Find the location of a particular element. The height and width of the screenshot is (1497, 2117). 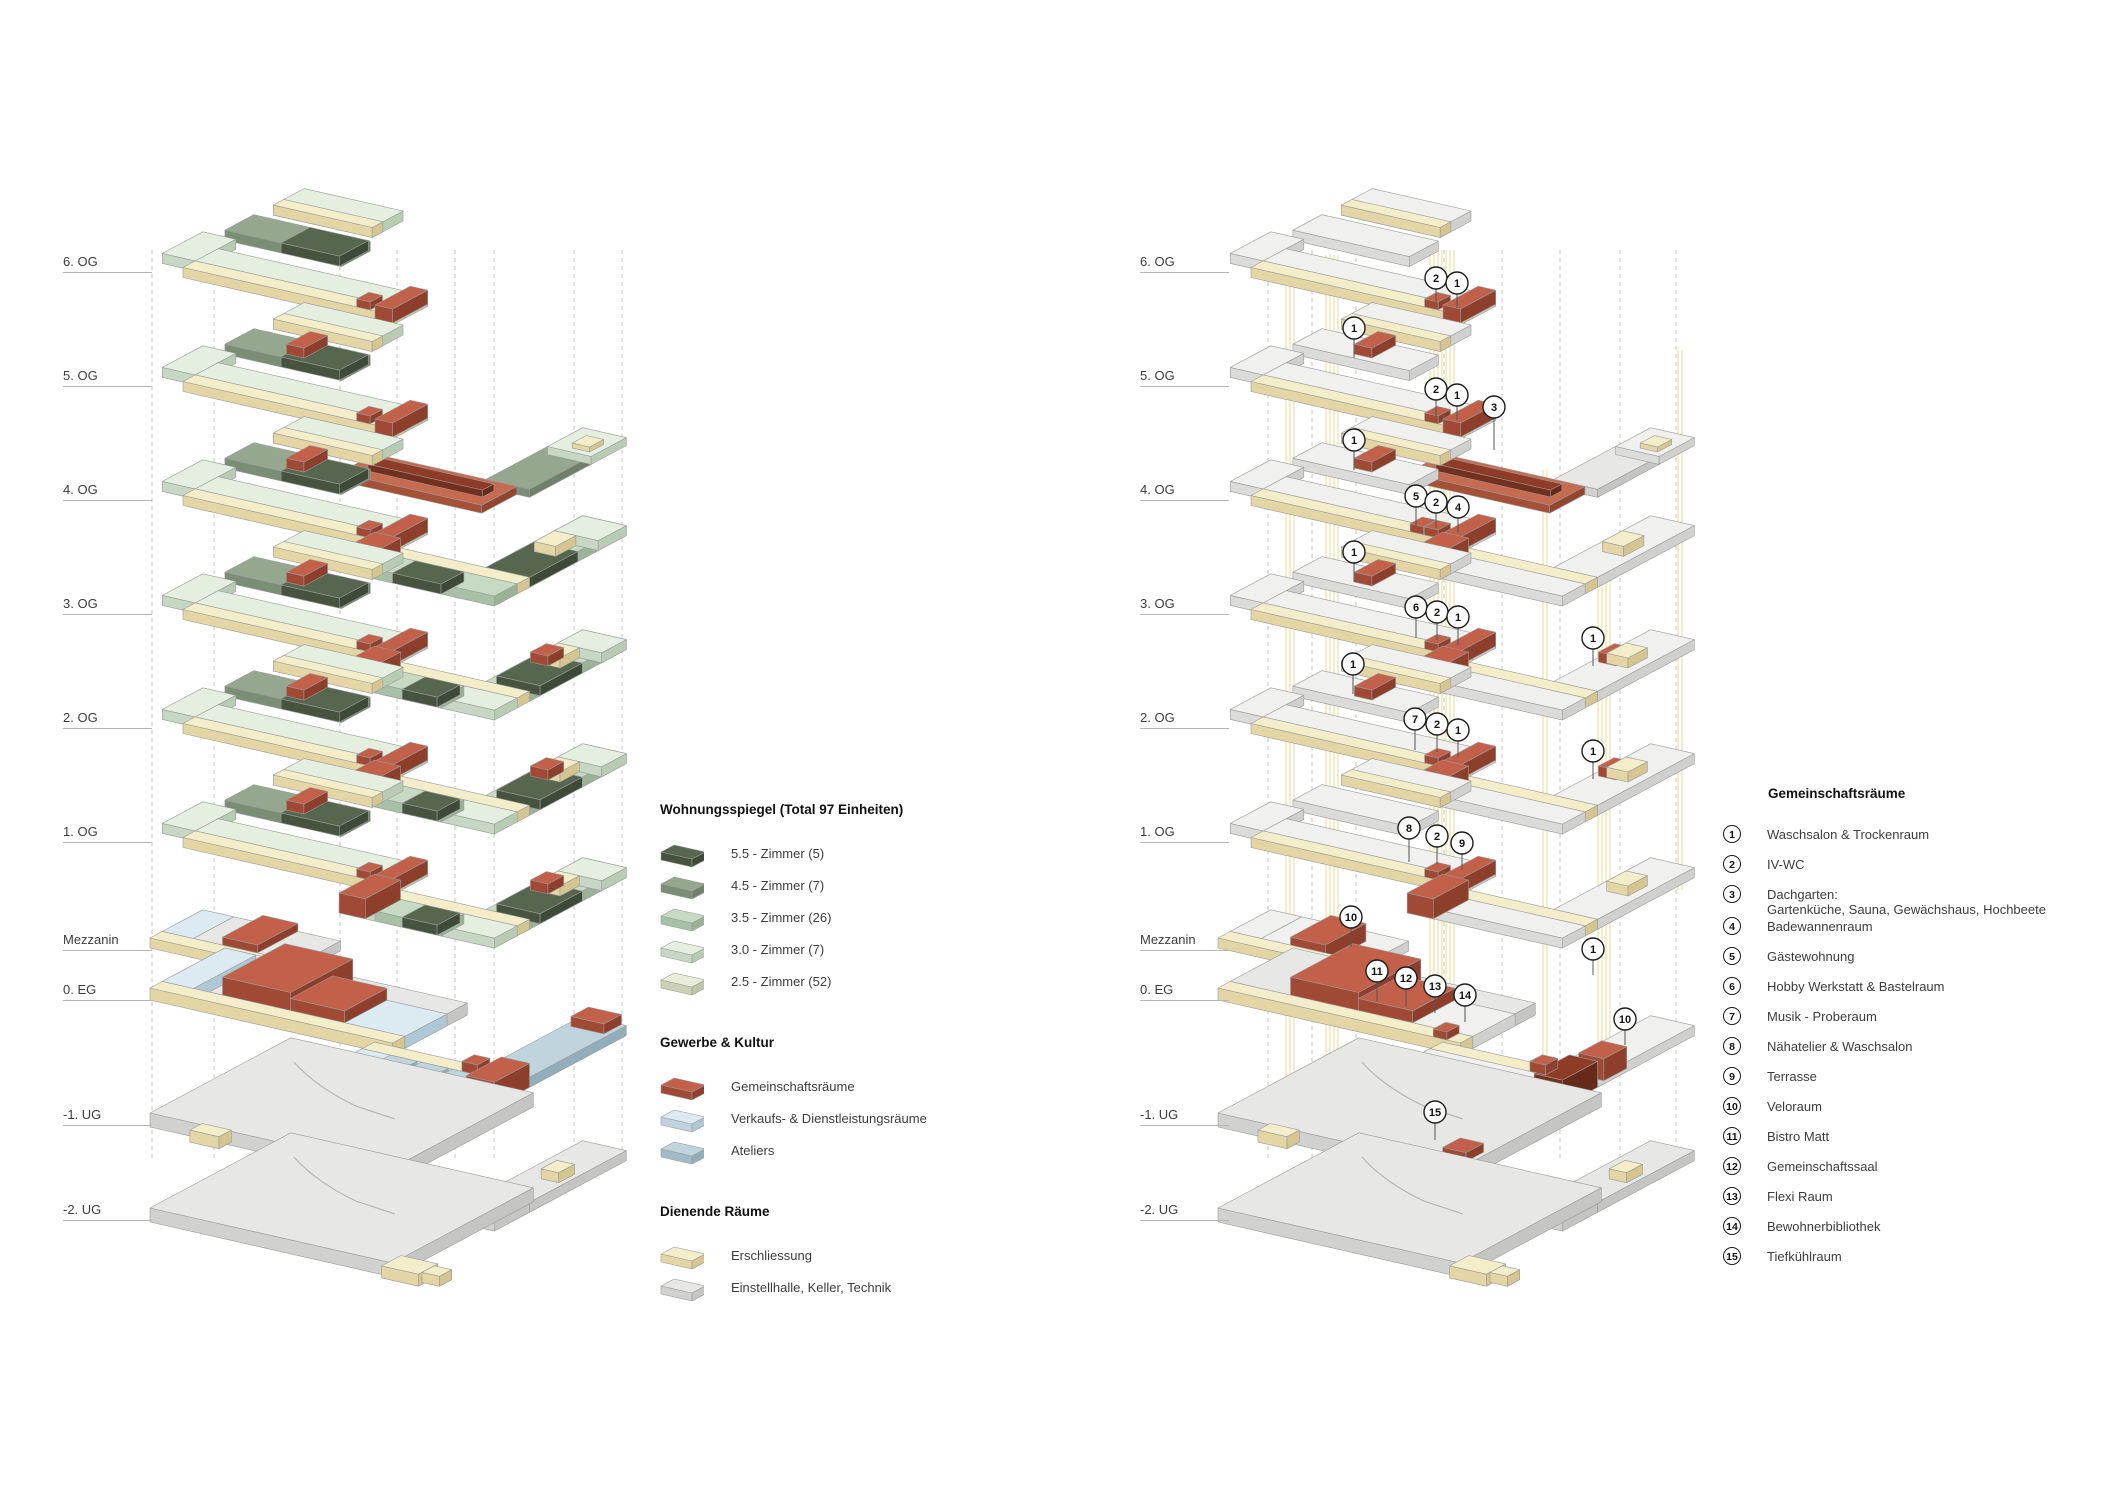

legend-item-label: 2.5 - Zimmer (52) is located at coordinates (781, 981).